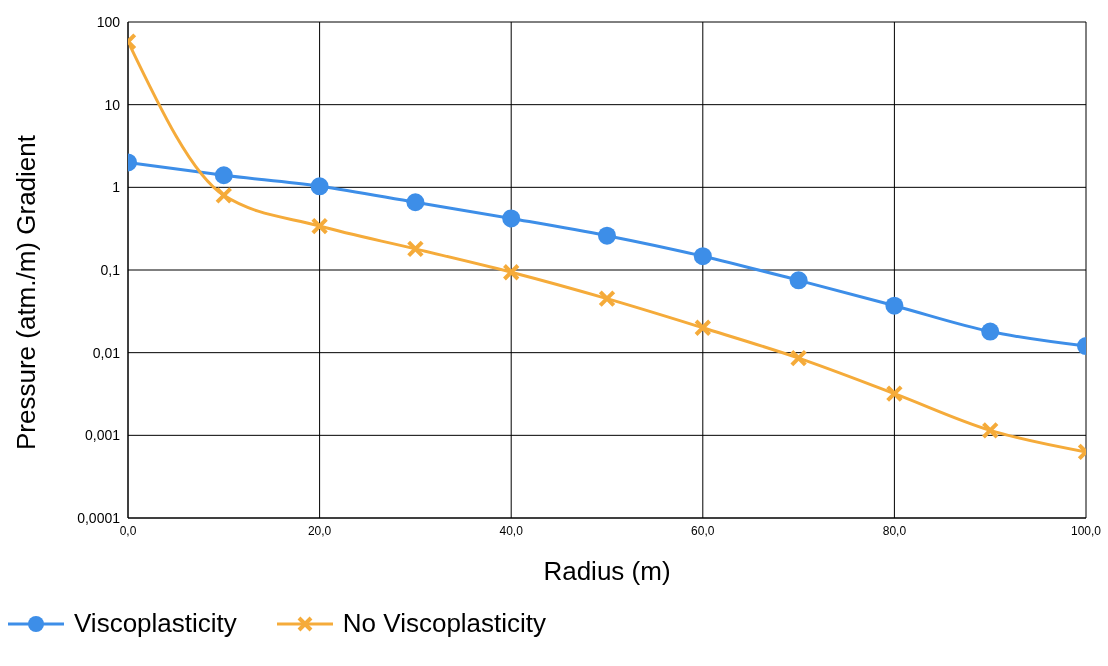  I want to click on y-tick-label: 0,001, so click(102, 435).